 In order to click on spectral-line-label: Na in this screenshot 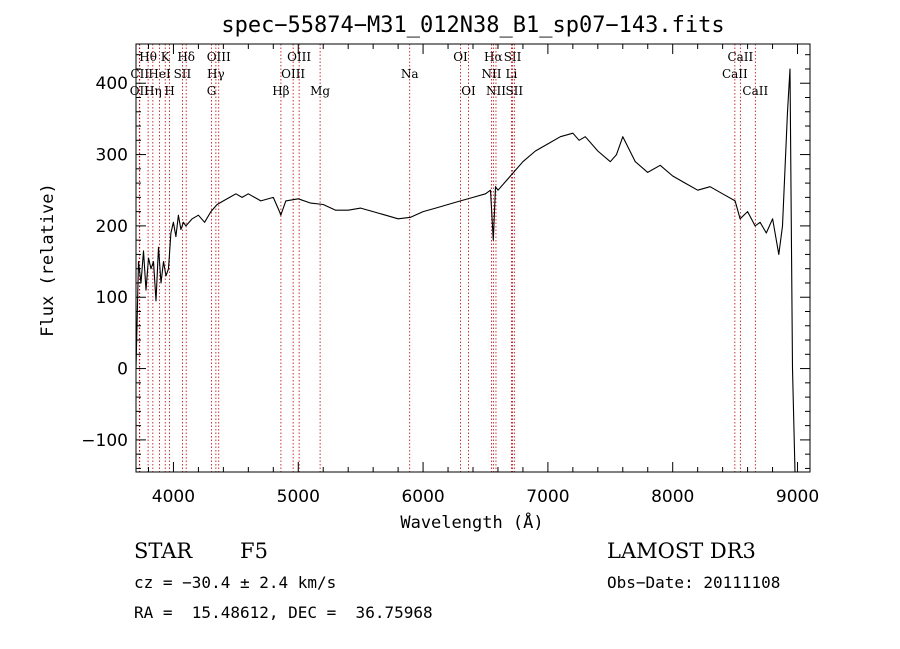, I will do `click(410, 74)`.